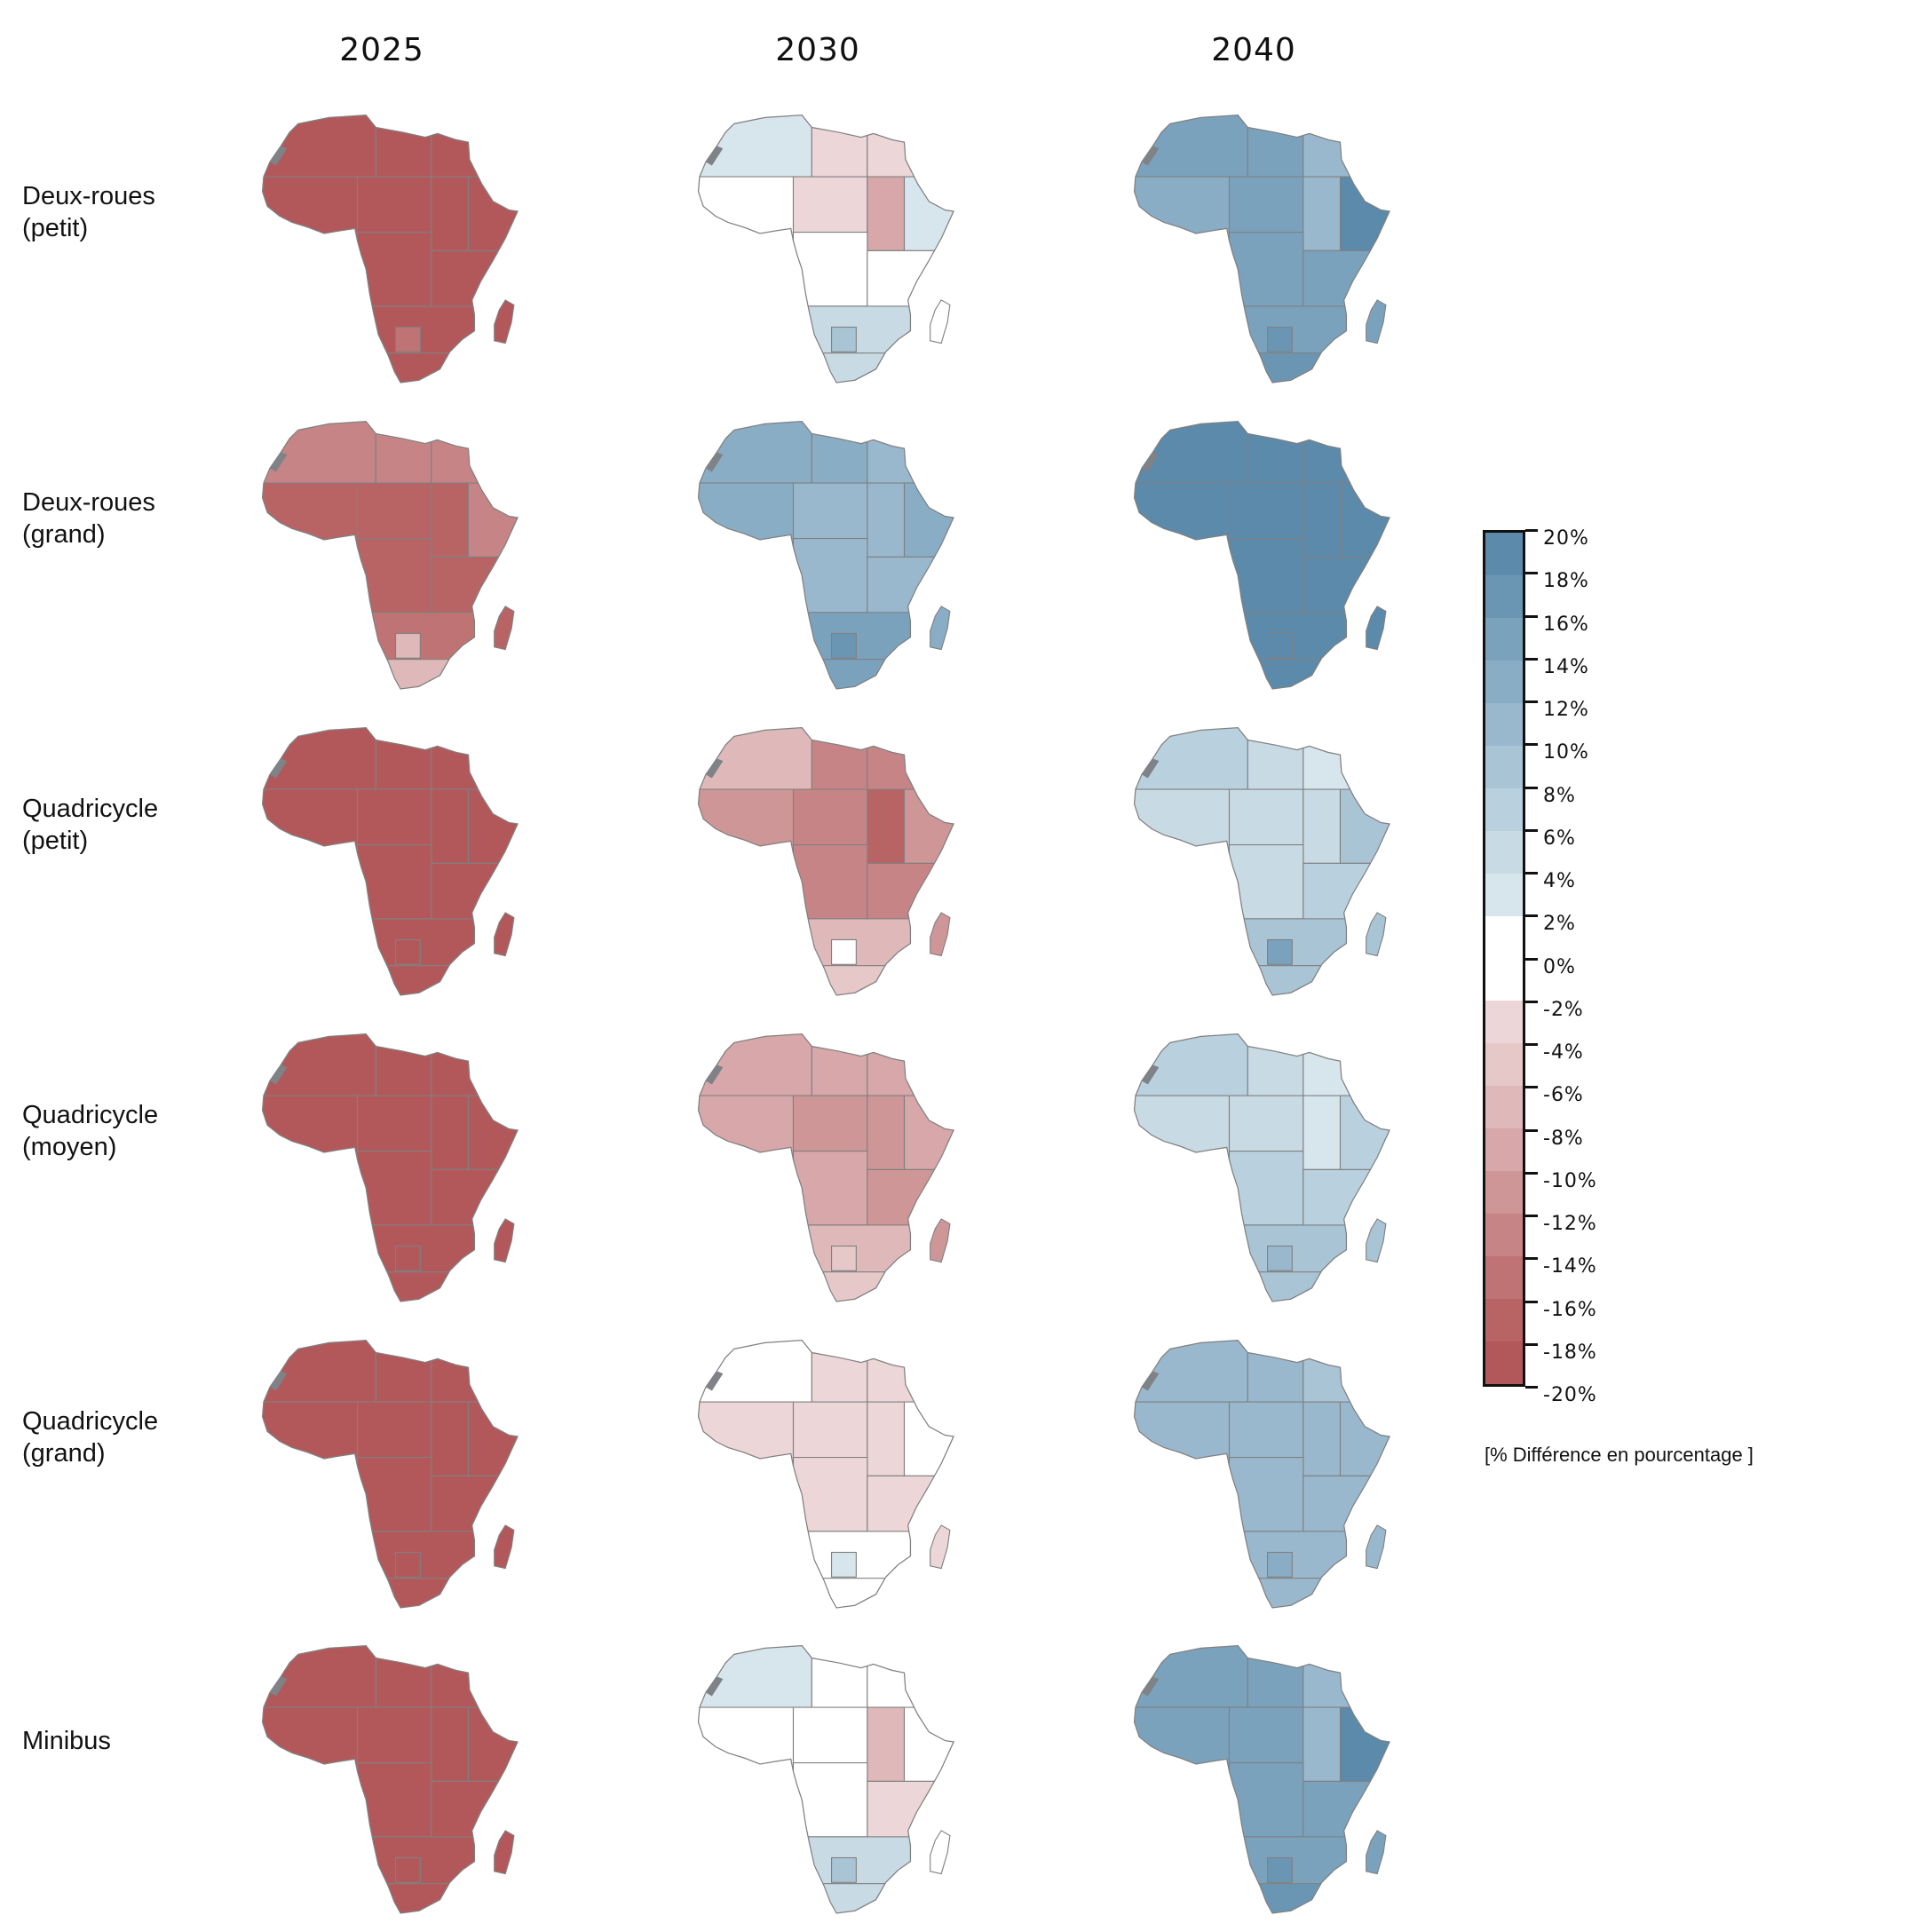 The width and height of the screenshot is (1932, 1931). Describe the element at coordinates (1563, 1095) in the screenshot. I see `legend-tick-label: -6%` at that location.